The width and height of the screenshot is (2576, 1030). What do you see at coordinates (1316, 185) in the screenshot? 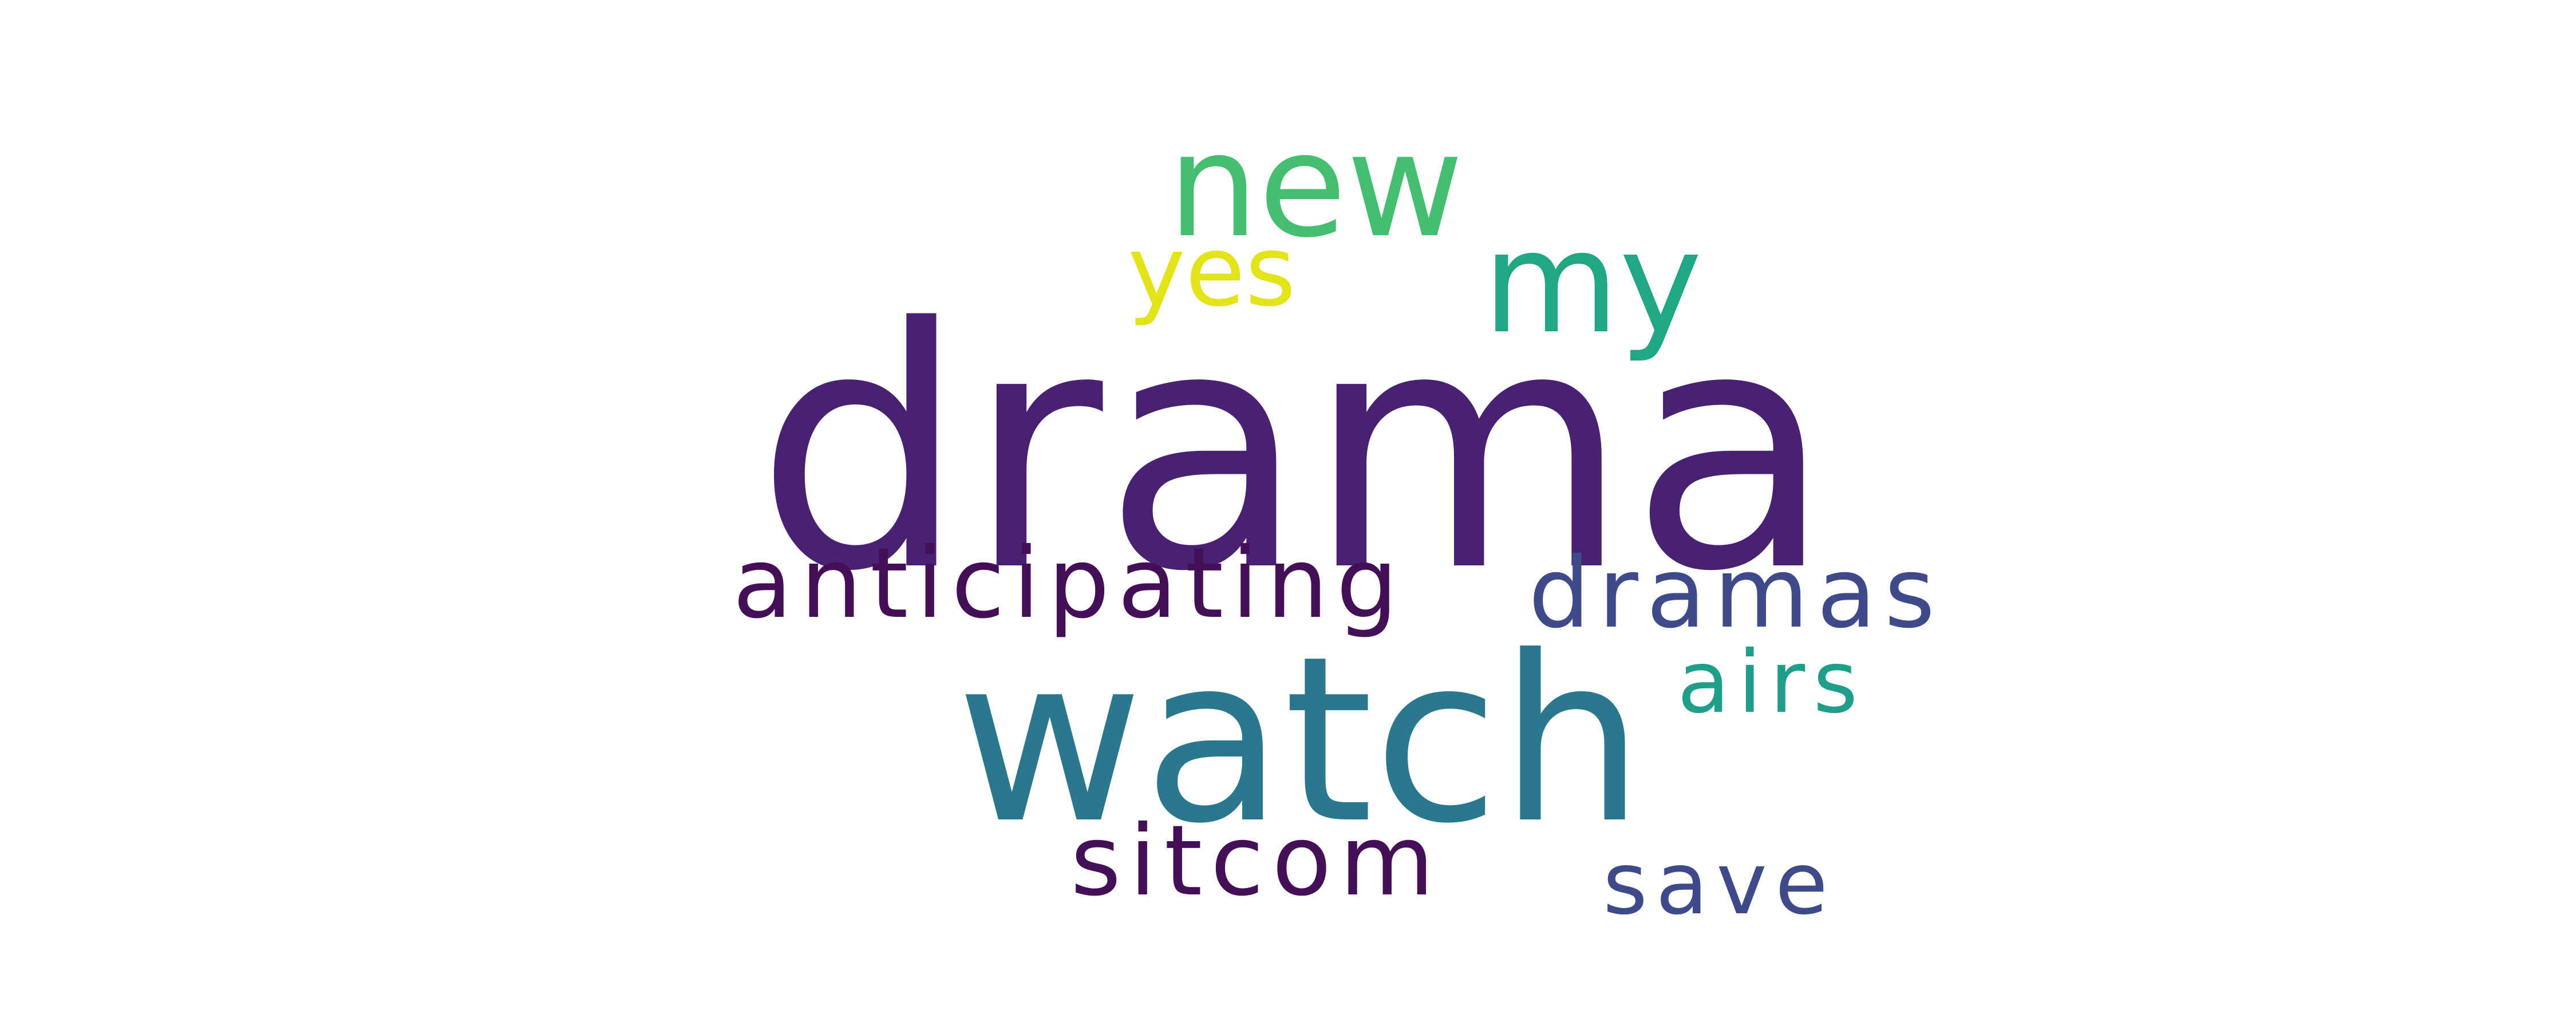
I see `word-new: new` at bounding box center [1316, 185].